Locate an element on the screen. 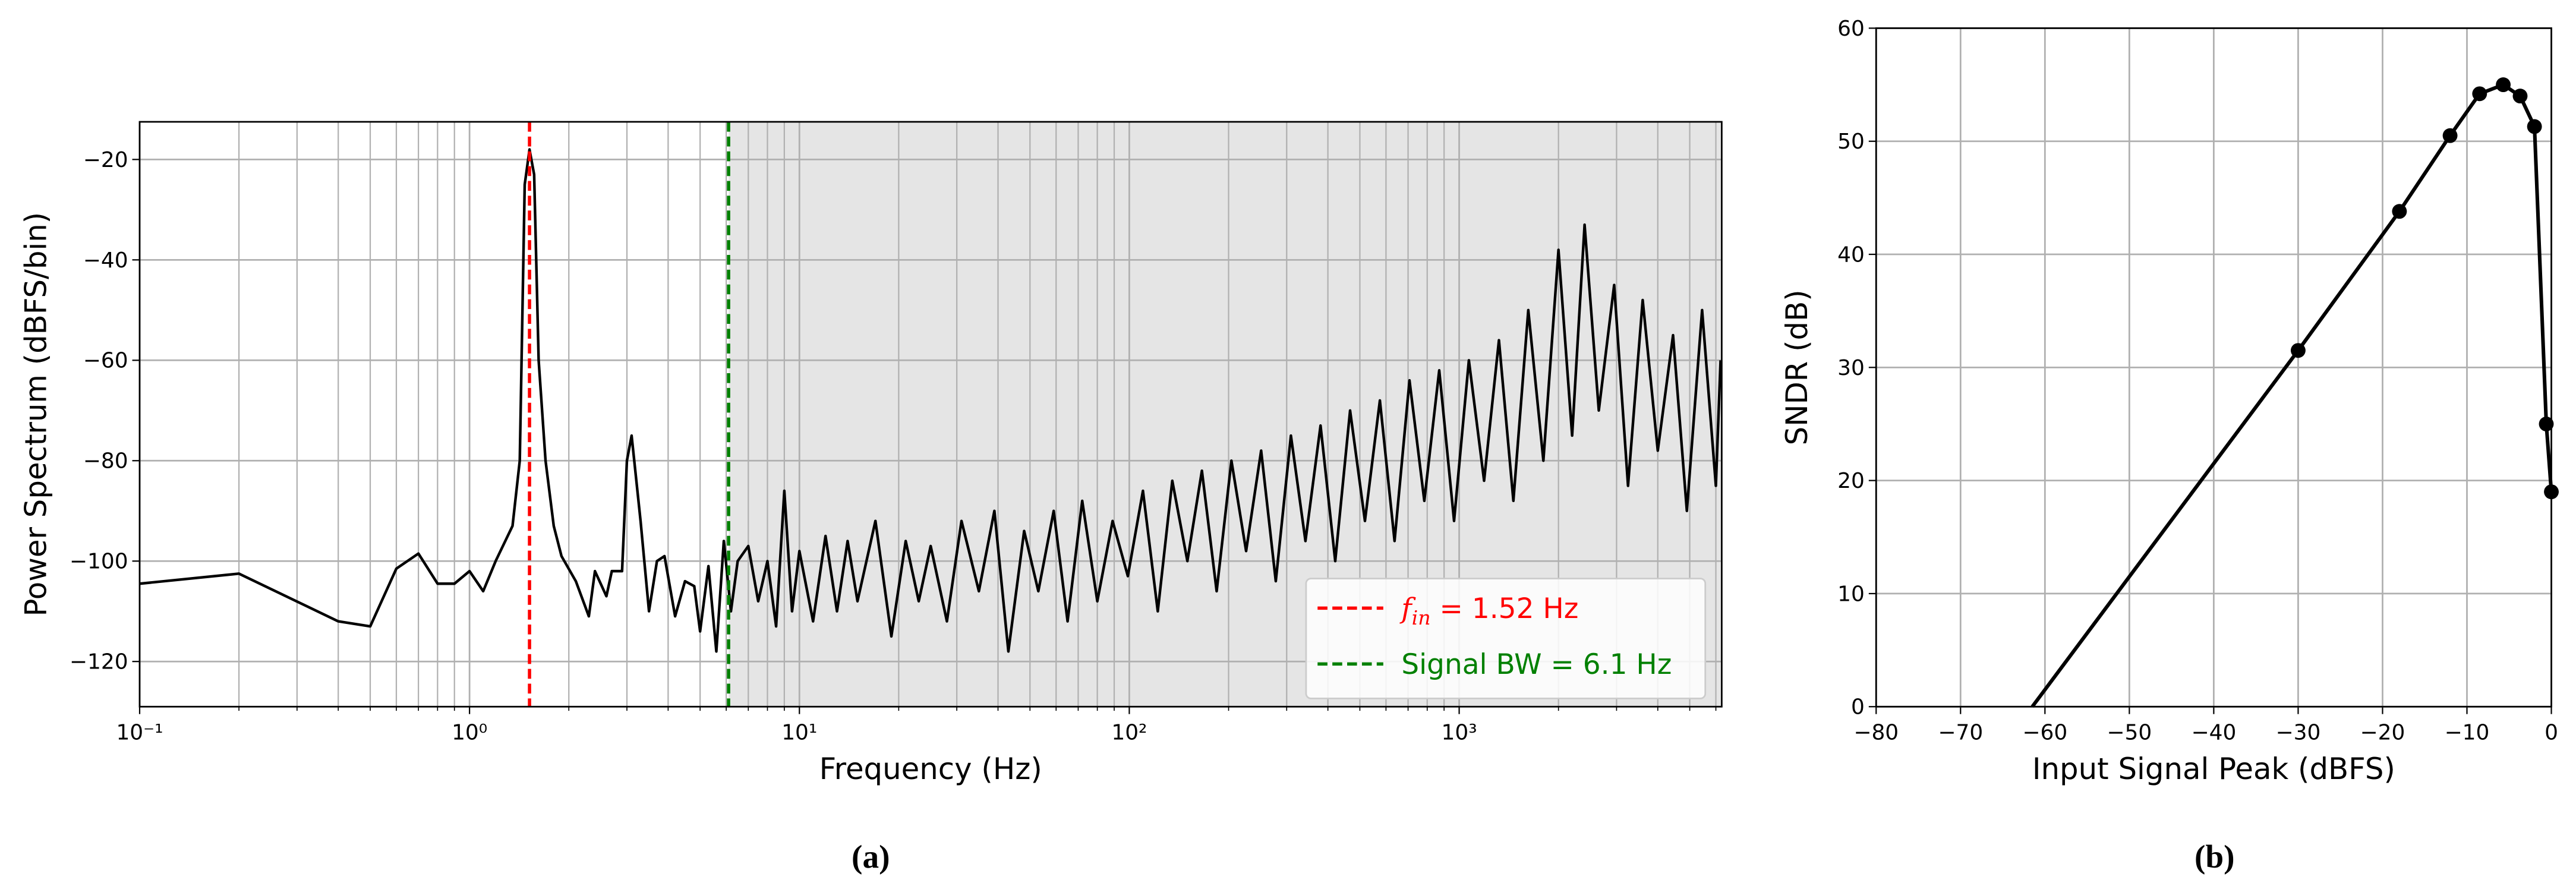  x-tick-label: −70 is located at coordinates (1961, 733).